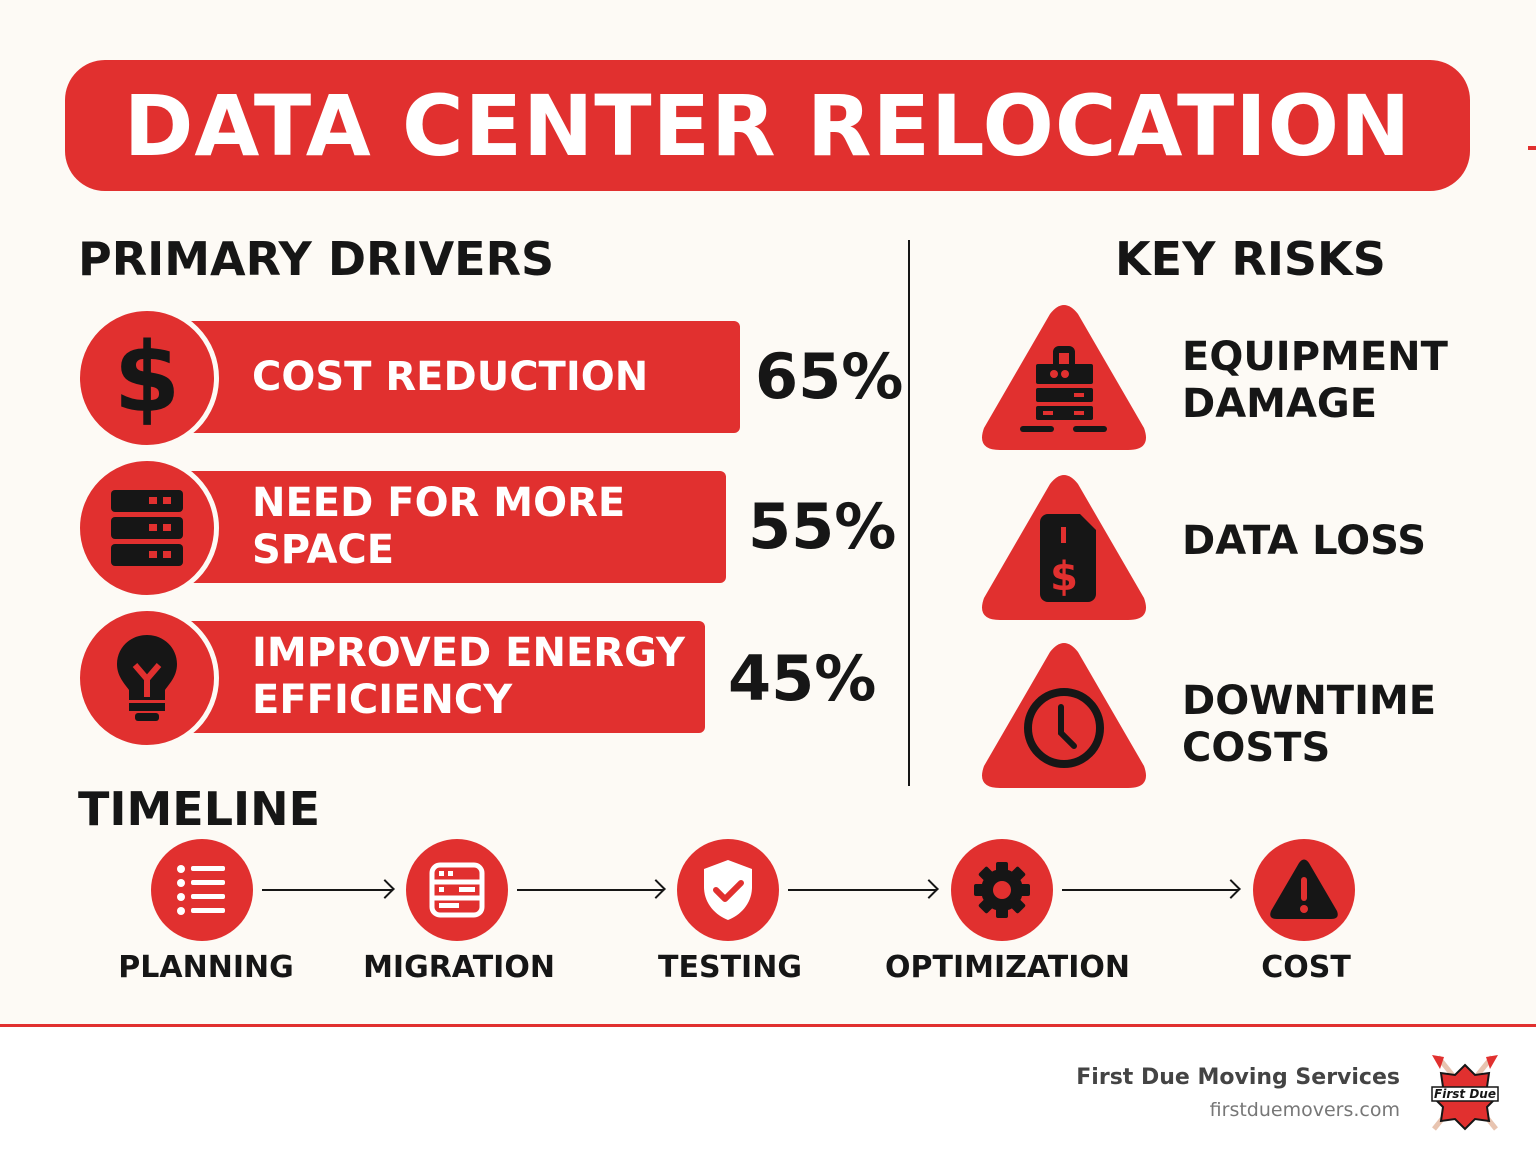 This screenshot has width=1536, height=1154. I want to click on title-banner: DATA CENTER RELOCATION, so click(767, 125).